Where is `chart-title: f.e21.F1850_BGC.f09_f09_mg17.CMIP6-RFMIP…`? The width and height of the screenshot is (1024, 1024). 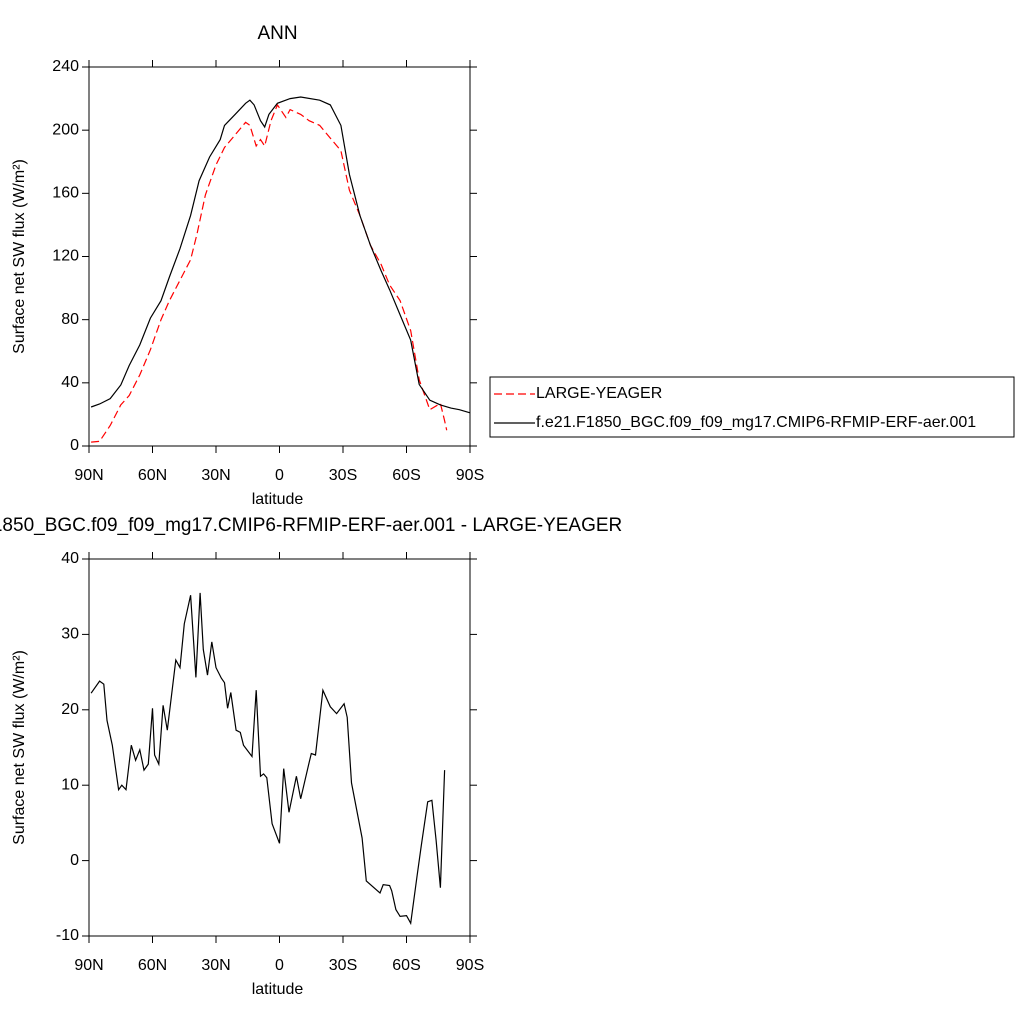 chart-title: f.e21.F1850_BGC.f09_f09_mg17.CMIP6-RFMIP… is located at coordinates (311, 525).